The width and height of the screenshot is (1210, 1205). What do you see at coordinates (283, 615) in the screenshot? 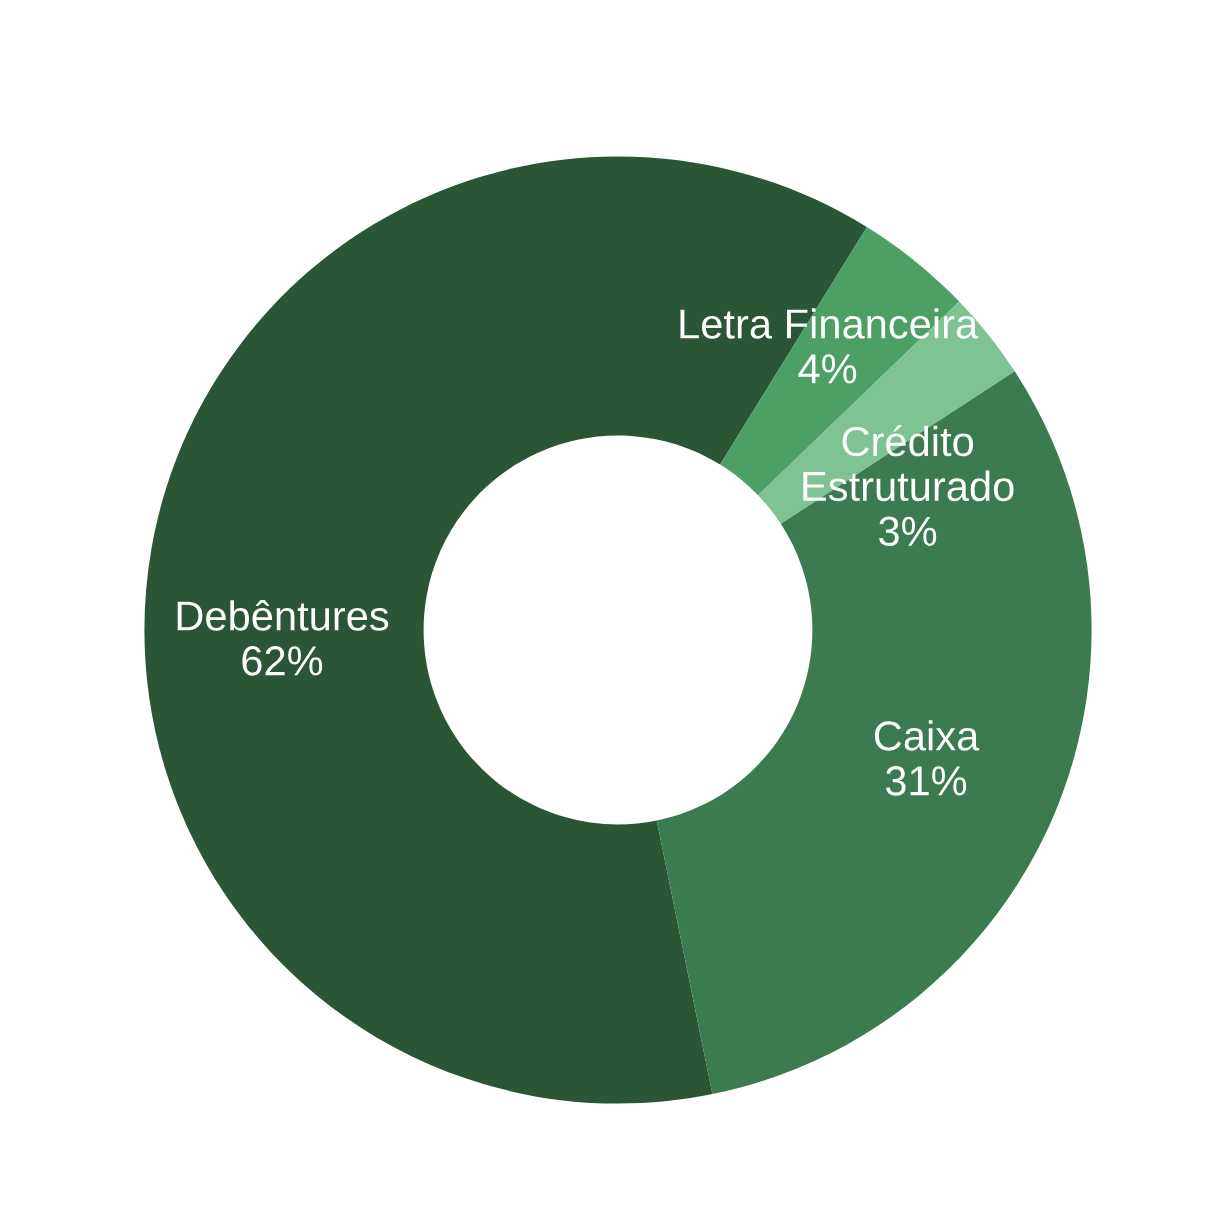
I see `slice-label: Debêntures` at bounding box center [283, 615].